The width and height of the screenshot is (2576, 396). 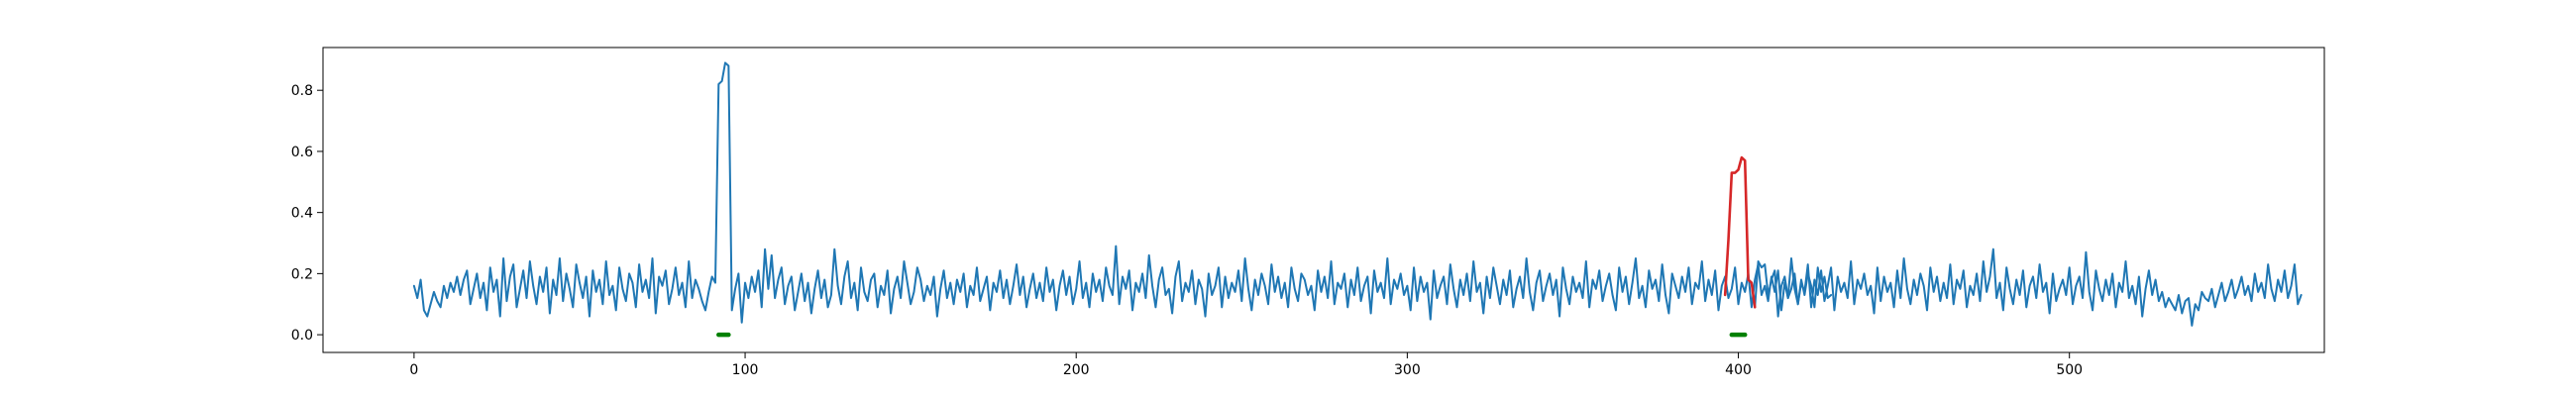 I want to click on x-tick-label-0: 0, so click(x=413, y=370).